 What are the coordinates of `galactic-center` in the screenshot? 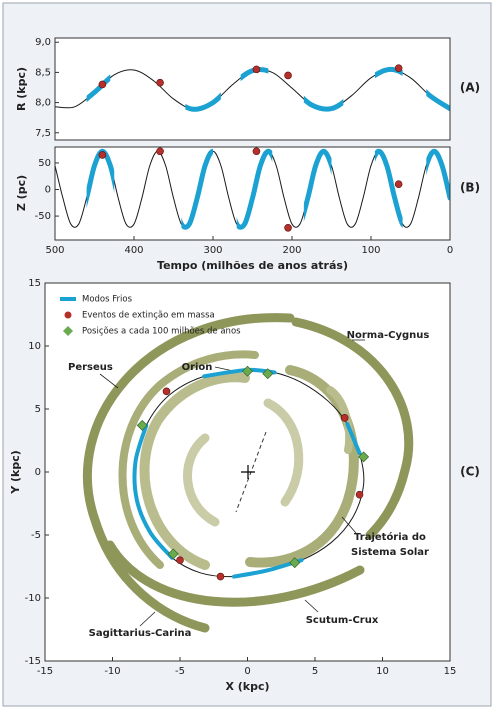 It's located at (248, 472).